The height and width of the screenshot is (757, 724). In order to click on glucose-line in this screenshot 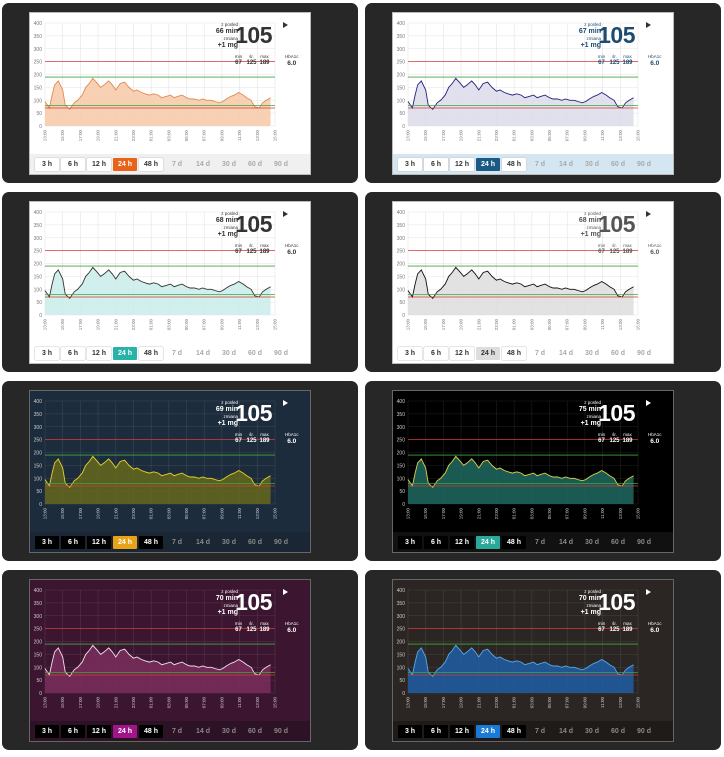, I will do `click(520, 660)`.